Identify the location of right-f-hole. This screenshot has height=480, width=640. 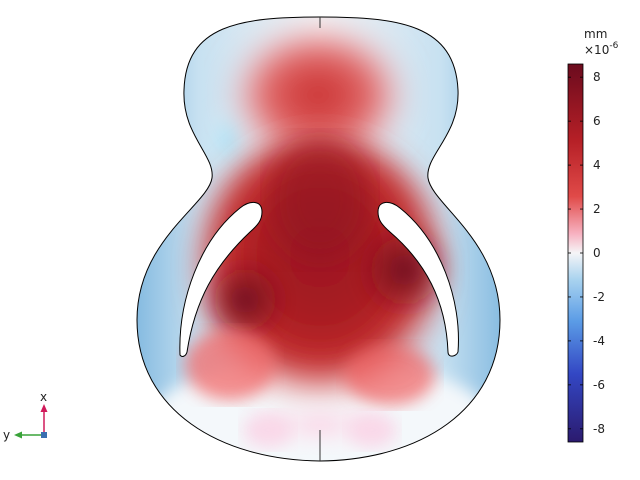
(418, 279).